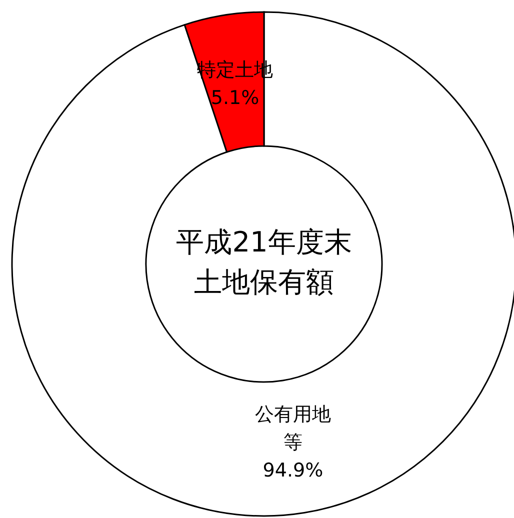 The image size is (514, 518). What do you see at coordinates (235, 98) in the screenshot?
I see `data-label: 5.1%` at bounding box center [235, 98].